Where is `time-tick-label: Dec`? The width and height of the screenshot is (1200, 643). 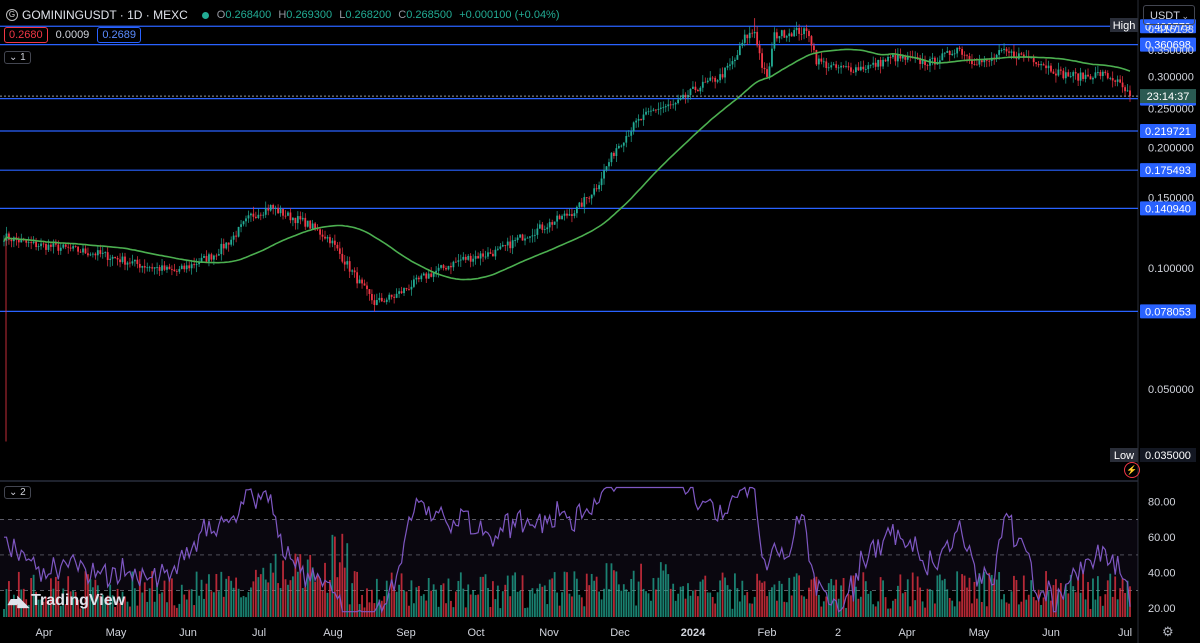 time-tick-label: Dec is located at coordinates (620, 633).